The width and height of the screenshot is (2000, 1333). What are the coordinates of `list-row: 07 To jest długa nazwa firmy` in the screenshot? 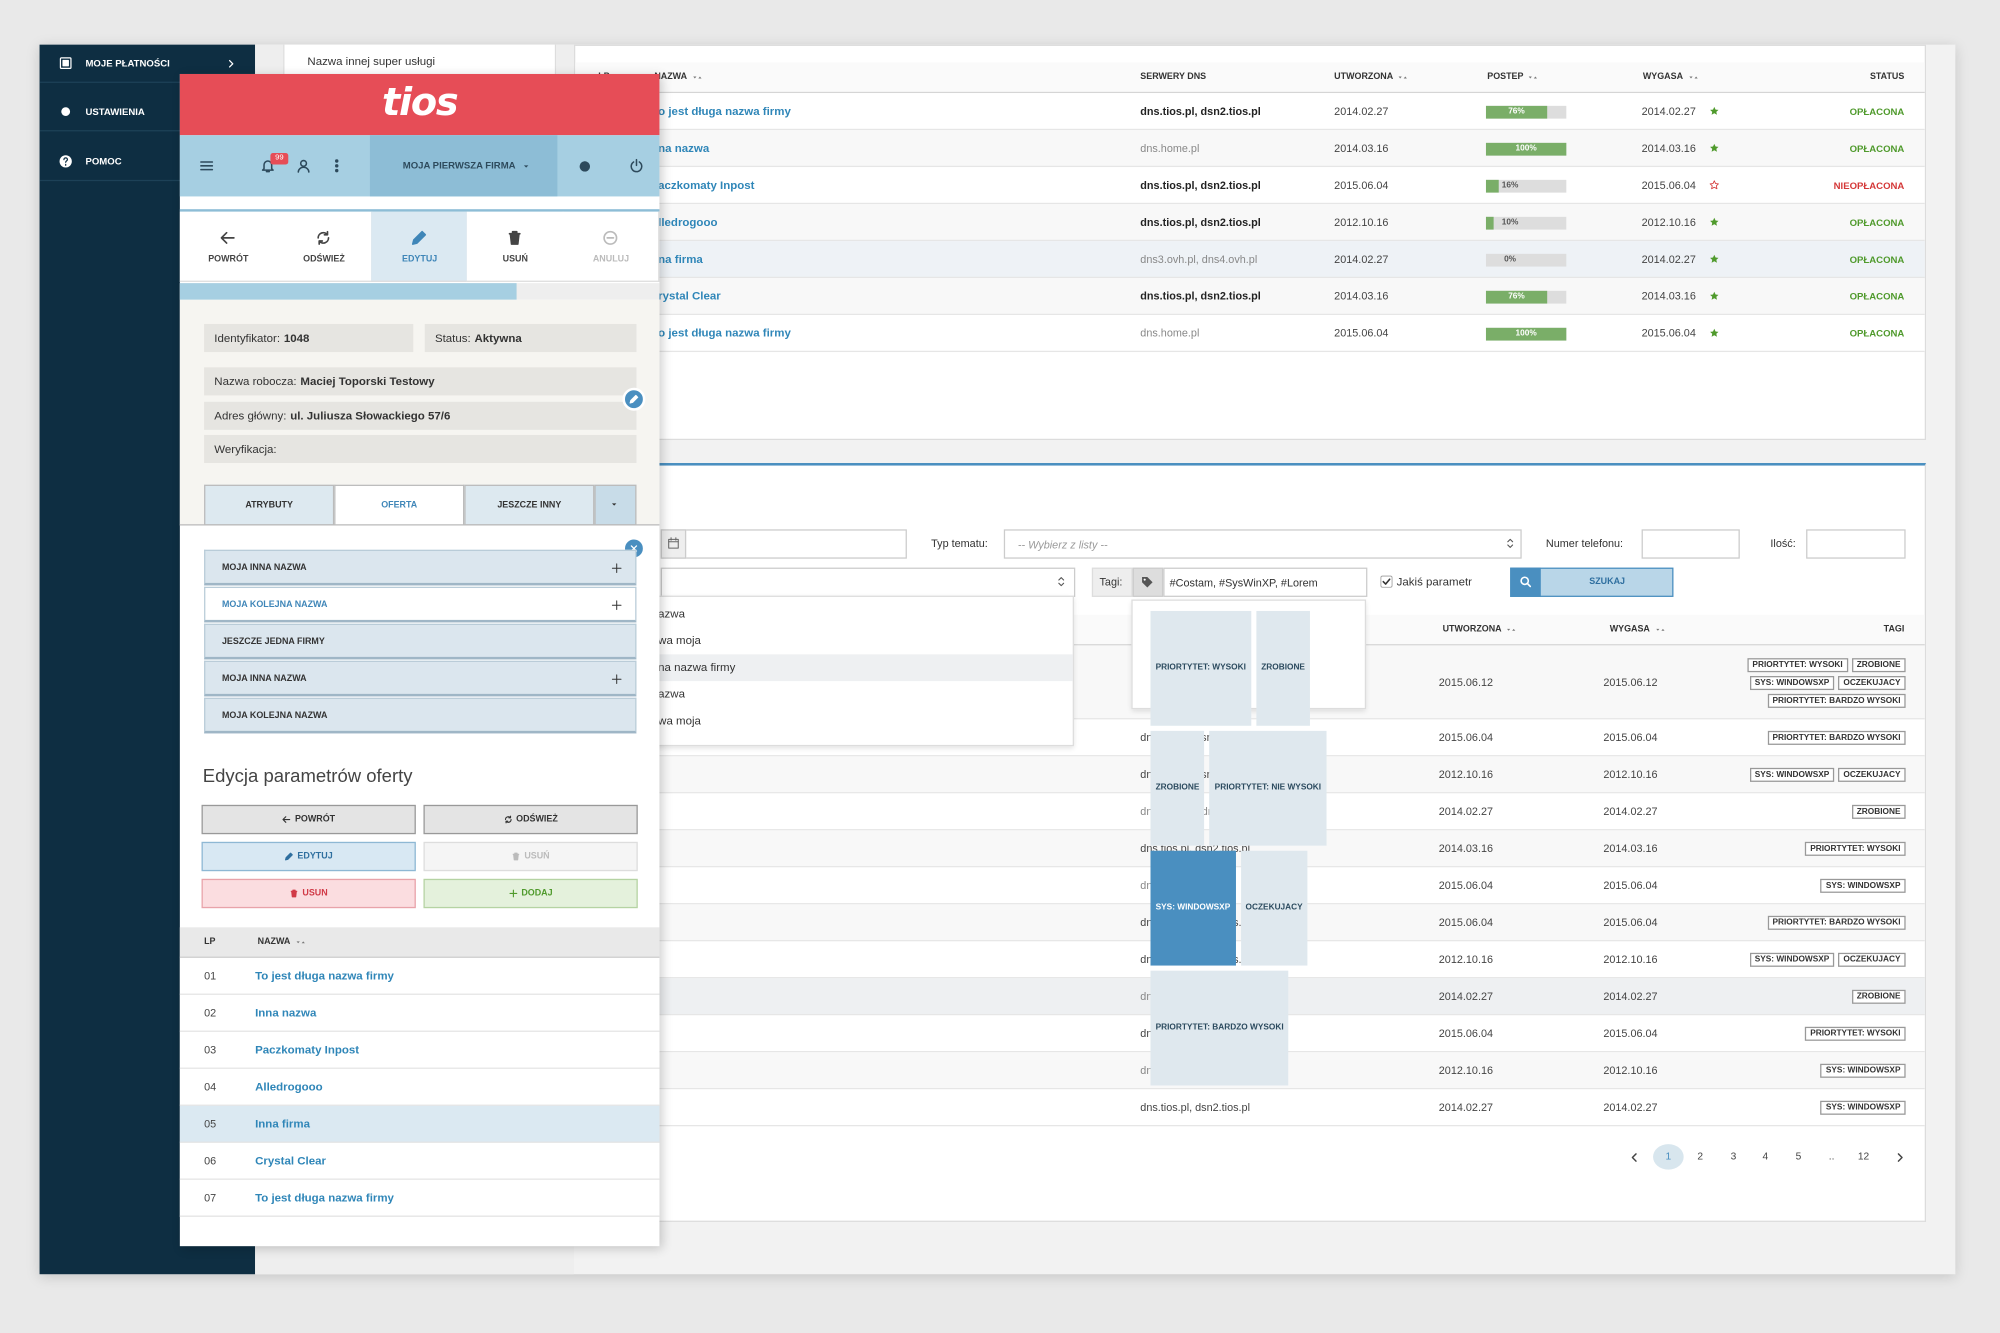 It's located at (419, 1198).